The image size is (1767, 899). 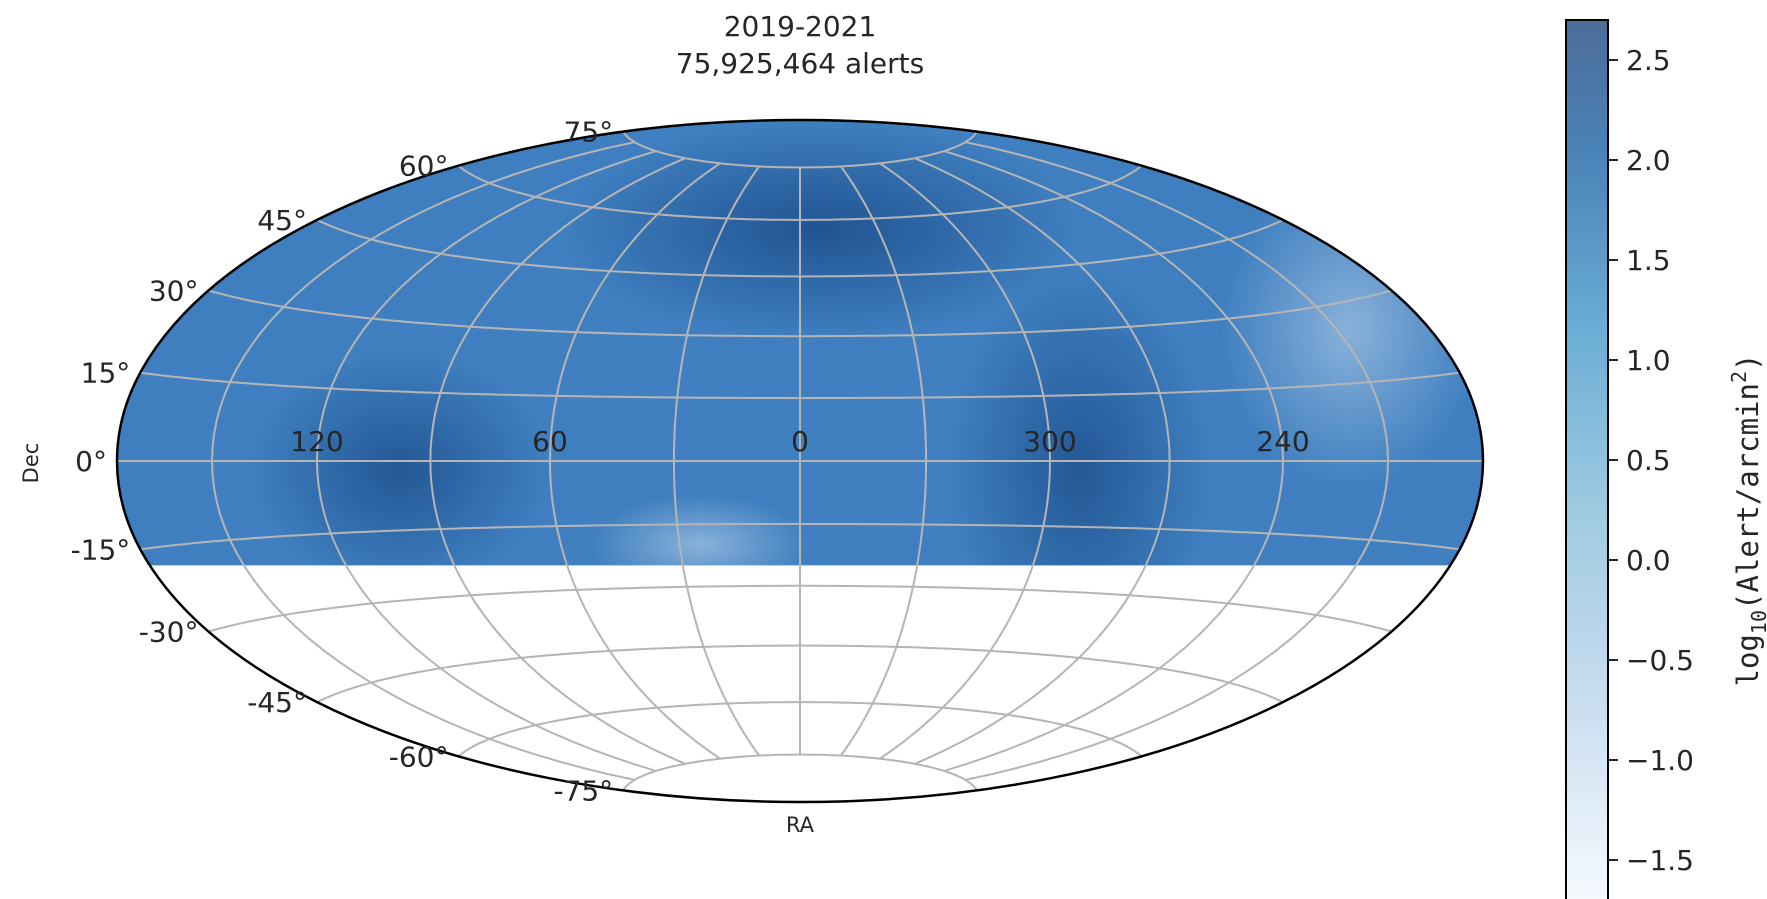 I want to click on colorbar-tick-label: 1.5, so click(x=1648, y=260).